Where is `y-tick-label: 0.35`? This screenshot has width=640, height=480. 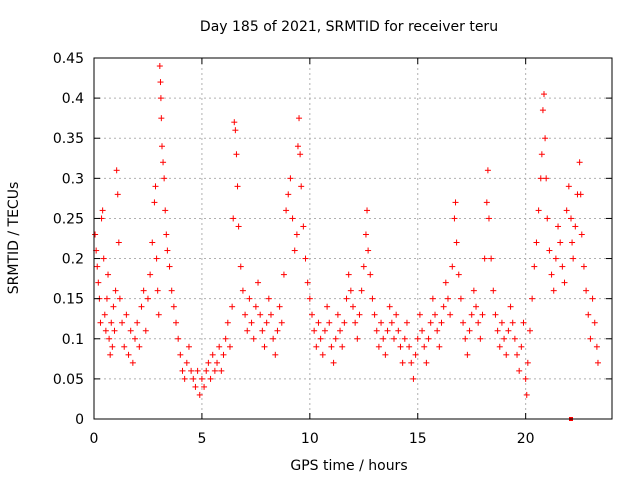 y-tick-label: 0.35 is located at coordinates (68, 139).